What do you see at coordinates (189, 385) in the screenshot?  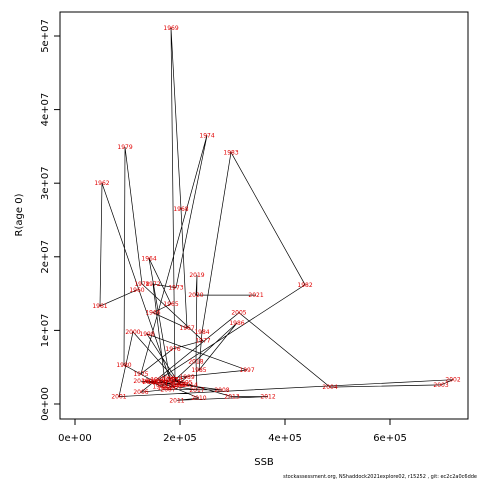 I see `year-point: 2014` at bounding box center [189, 385].